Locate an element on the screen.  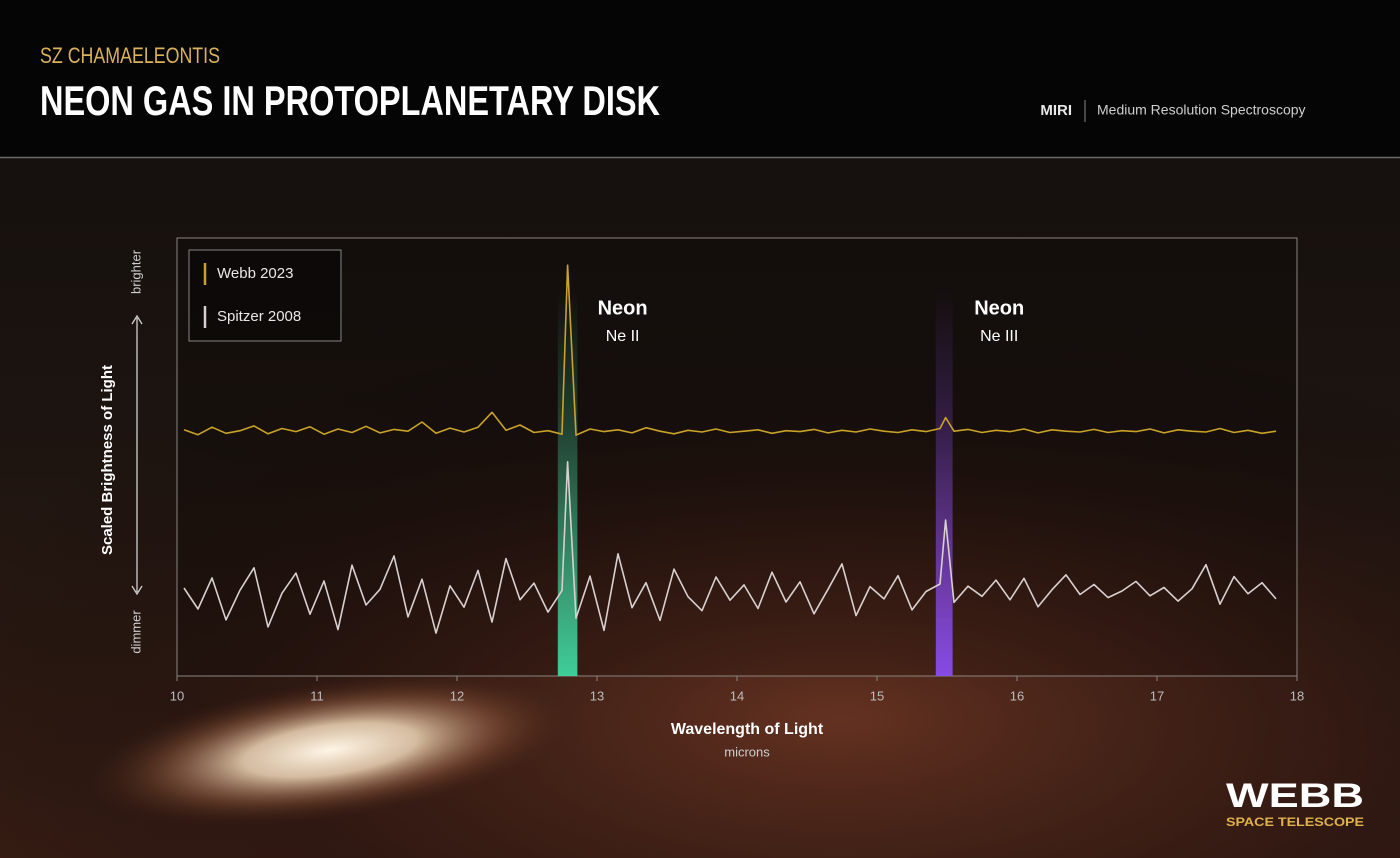
x-axis-unit: microns is located at coordinates (747, 751).